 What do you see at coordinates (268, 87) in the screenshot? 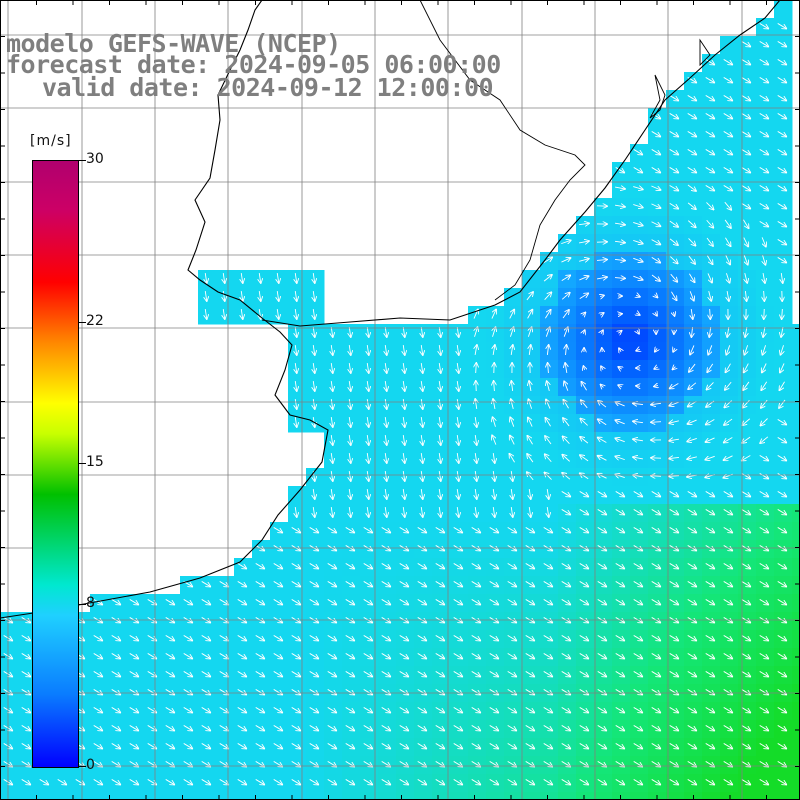
I see `valid-date: valid date: 2024-09-12 12:00:00` at bounding box center [268, 87].